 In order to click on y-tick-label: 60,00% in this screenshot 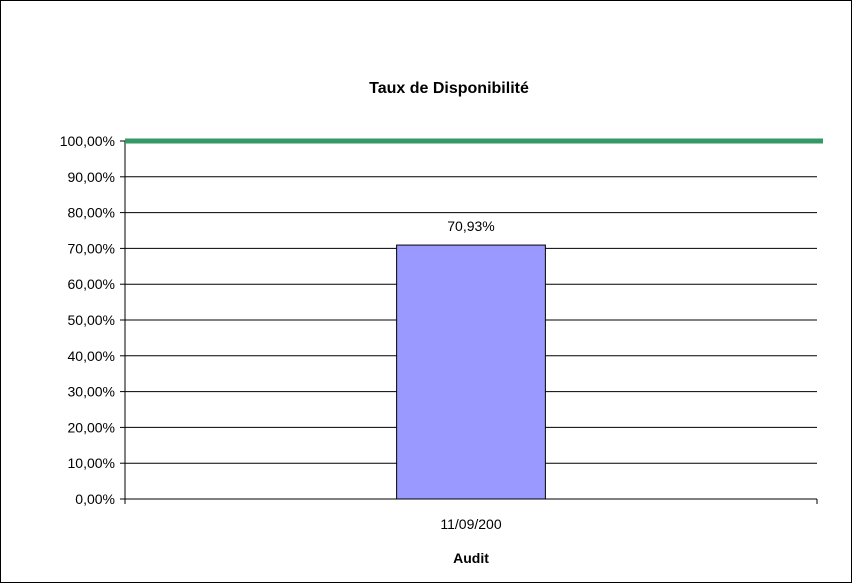, I will do `click(91, 284)`.